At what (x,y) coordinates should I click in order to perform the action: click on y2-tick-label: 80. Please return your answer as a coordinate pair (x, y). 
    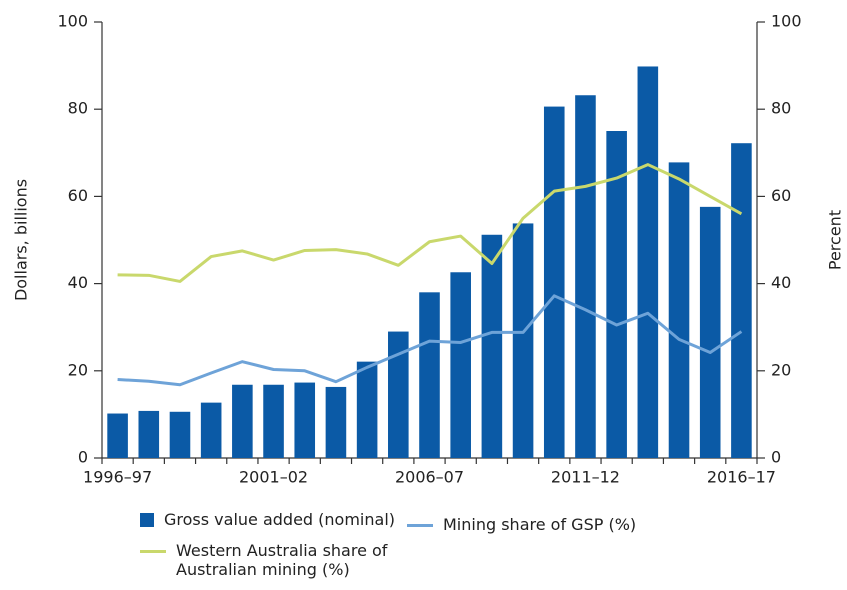
    Looking at the image, I should click on (781, 108).